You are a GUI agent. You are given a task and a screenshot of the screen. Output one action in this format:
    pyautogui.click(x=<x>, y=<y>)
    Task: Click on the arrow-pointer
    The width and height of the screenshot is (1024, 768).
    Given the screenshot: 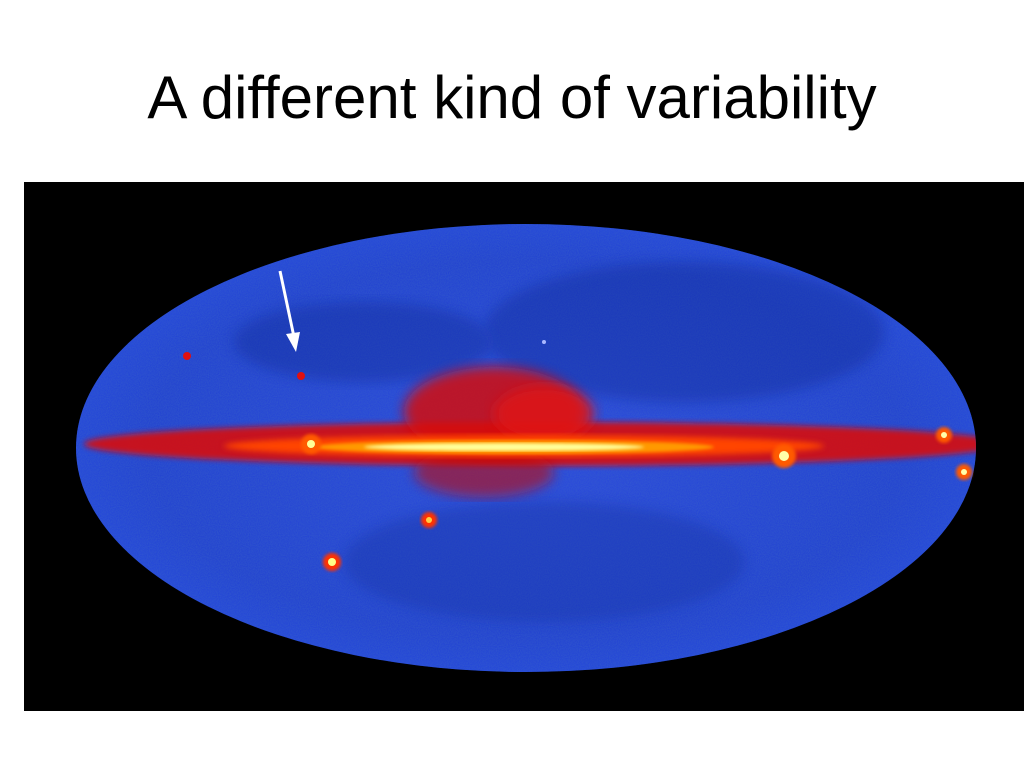 What is the action you would take?
    pyautogui.click(x=289, y=311)
    